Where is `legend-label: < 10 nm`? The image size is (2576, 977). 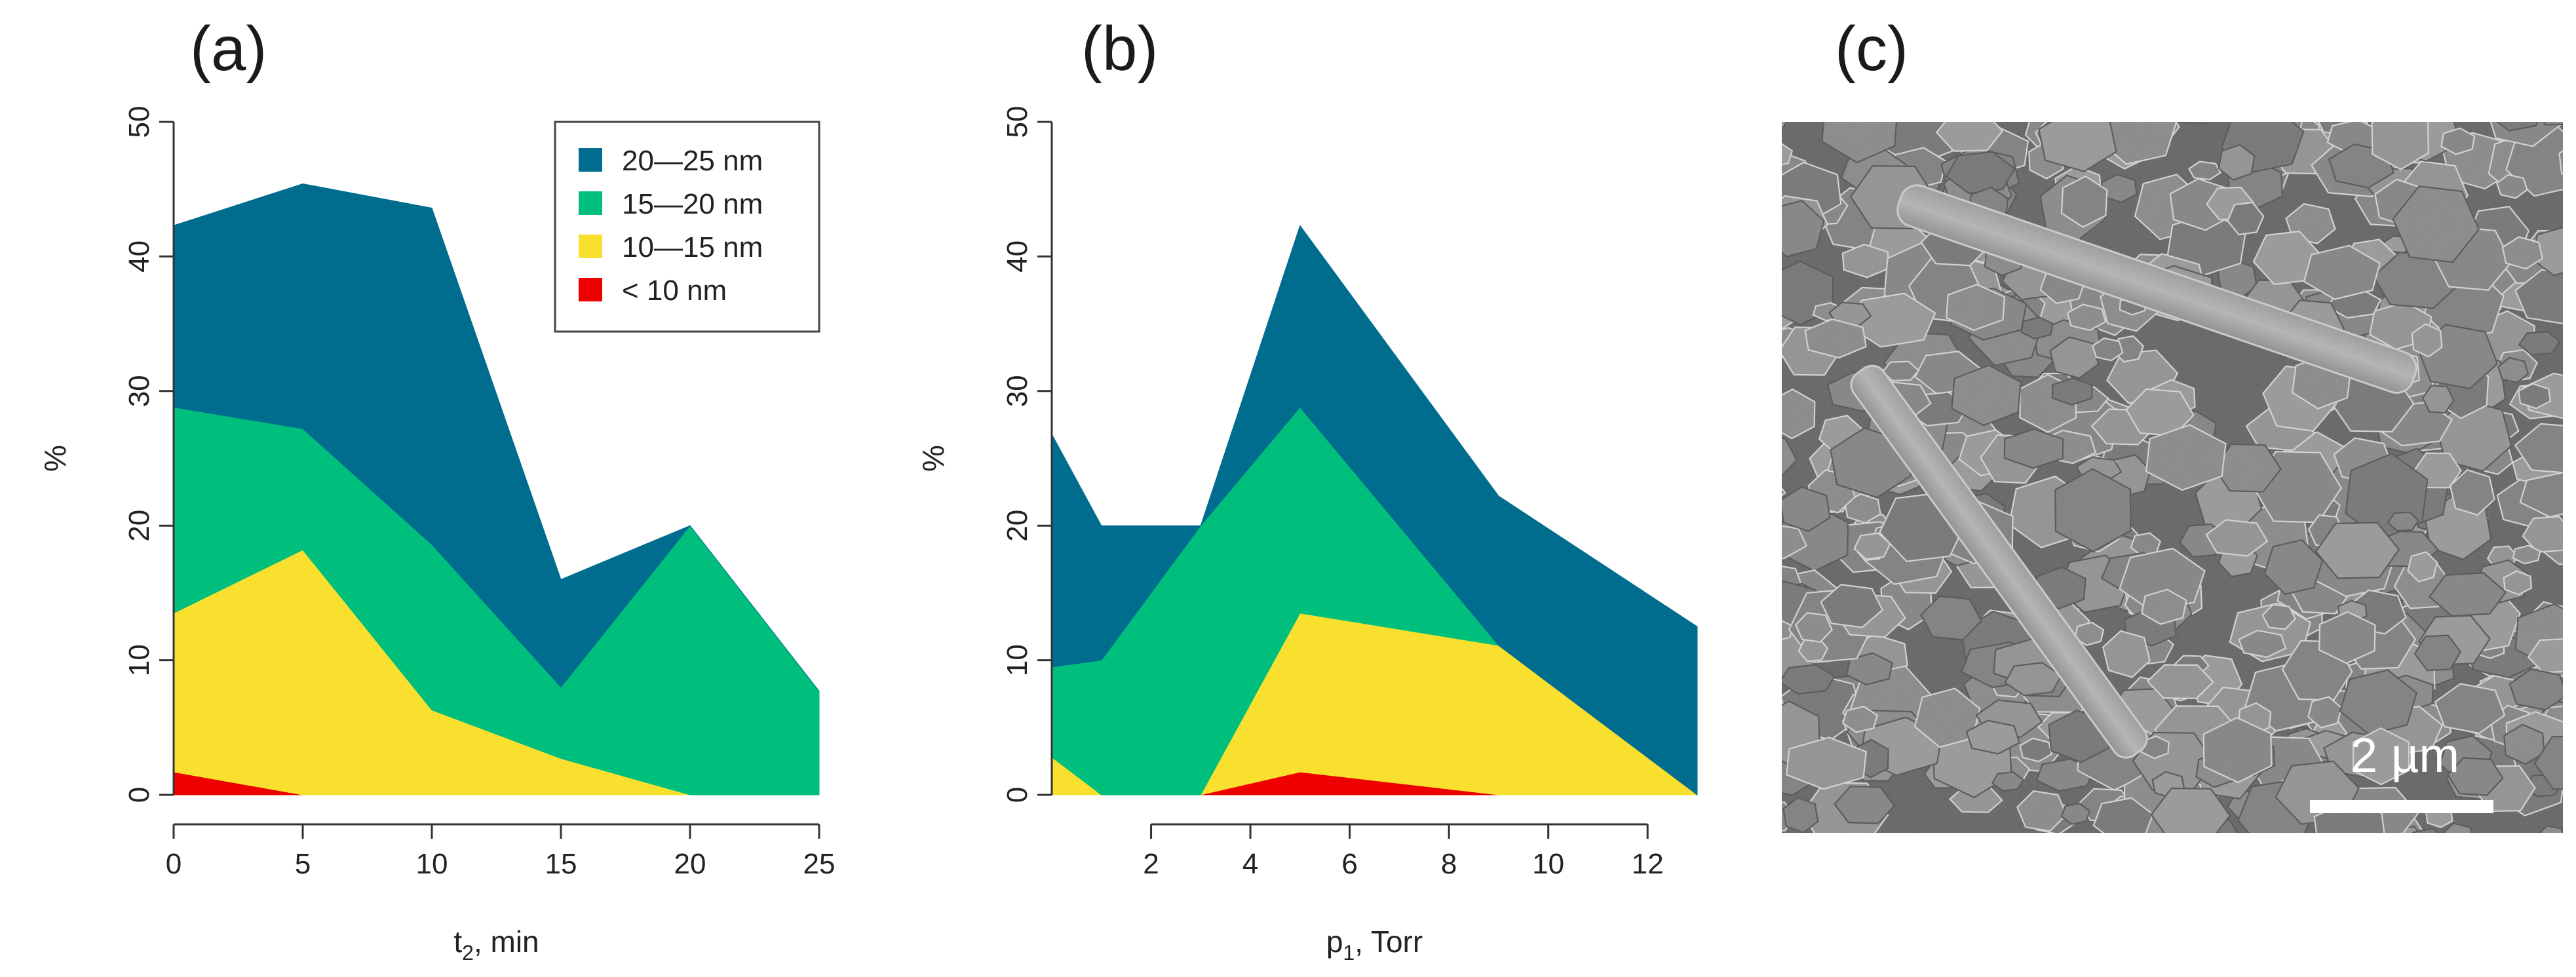
legend-label: < 10 nm is located at coordinates (674, 291).